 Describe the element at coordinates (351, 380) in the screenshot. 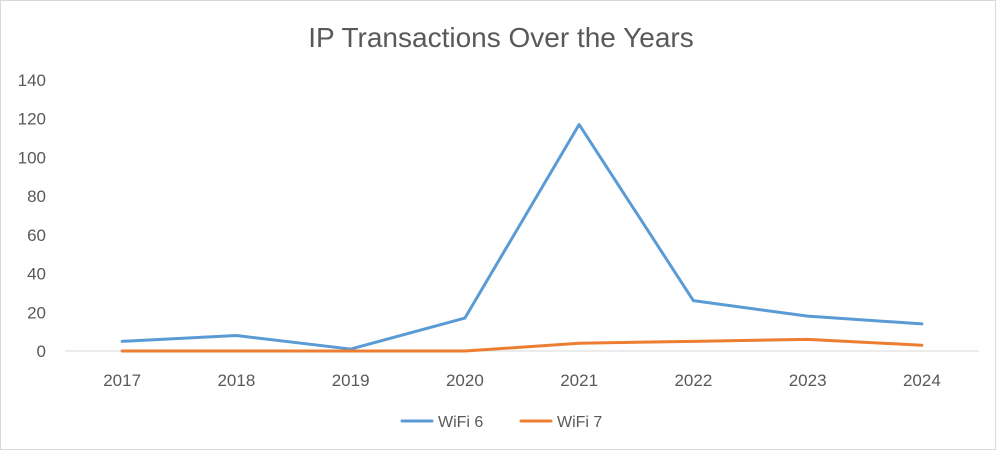

I see `x-tick-label: 2019` at that location.